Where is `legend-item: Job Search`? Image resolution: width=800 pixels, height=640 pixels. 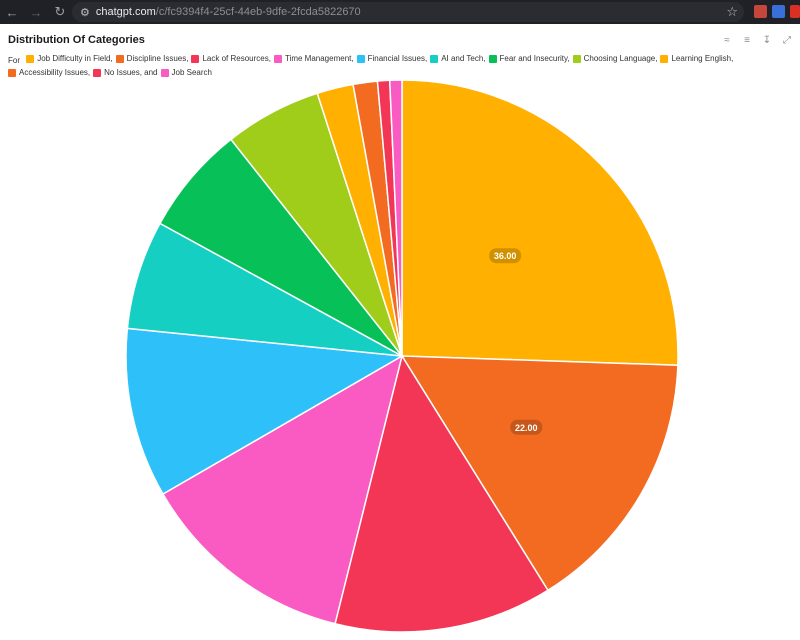 legend-item: Job Search is located at coordinates (186, 73).